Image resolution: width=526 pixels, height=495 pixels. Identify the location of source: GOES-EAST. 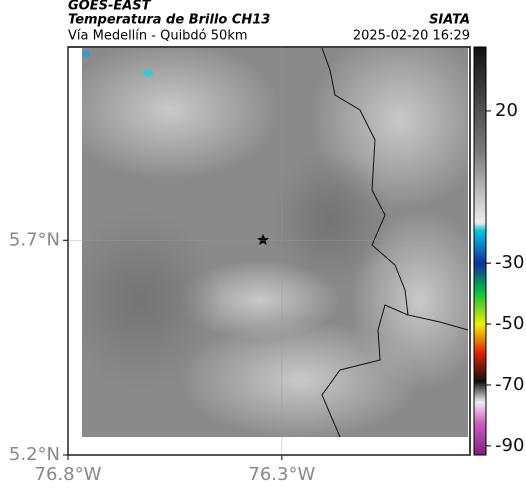
(110, 7).